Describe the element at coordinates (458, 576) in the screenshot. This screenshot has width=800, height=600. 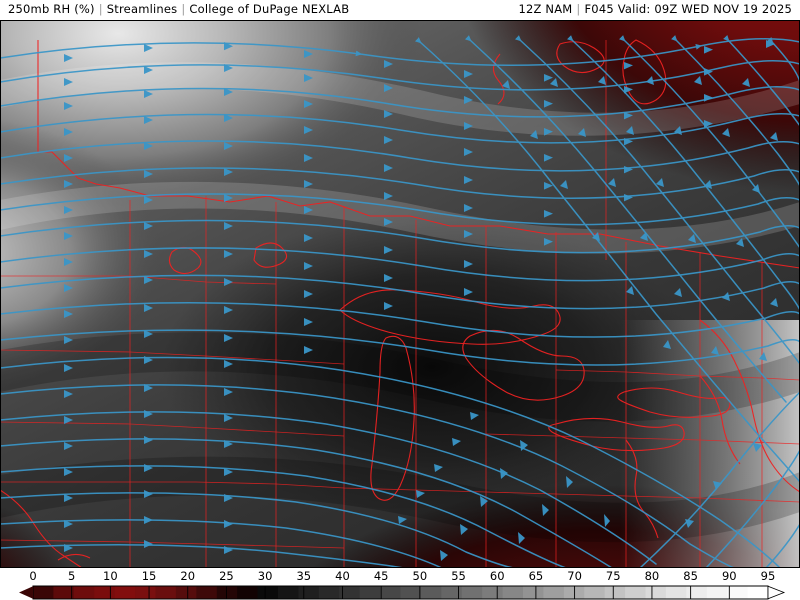
I see `colorbar-tick-55: 55` at that location.